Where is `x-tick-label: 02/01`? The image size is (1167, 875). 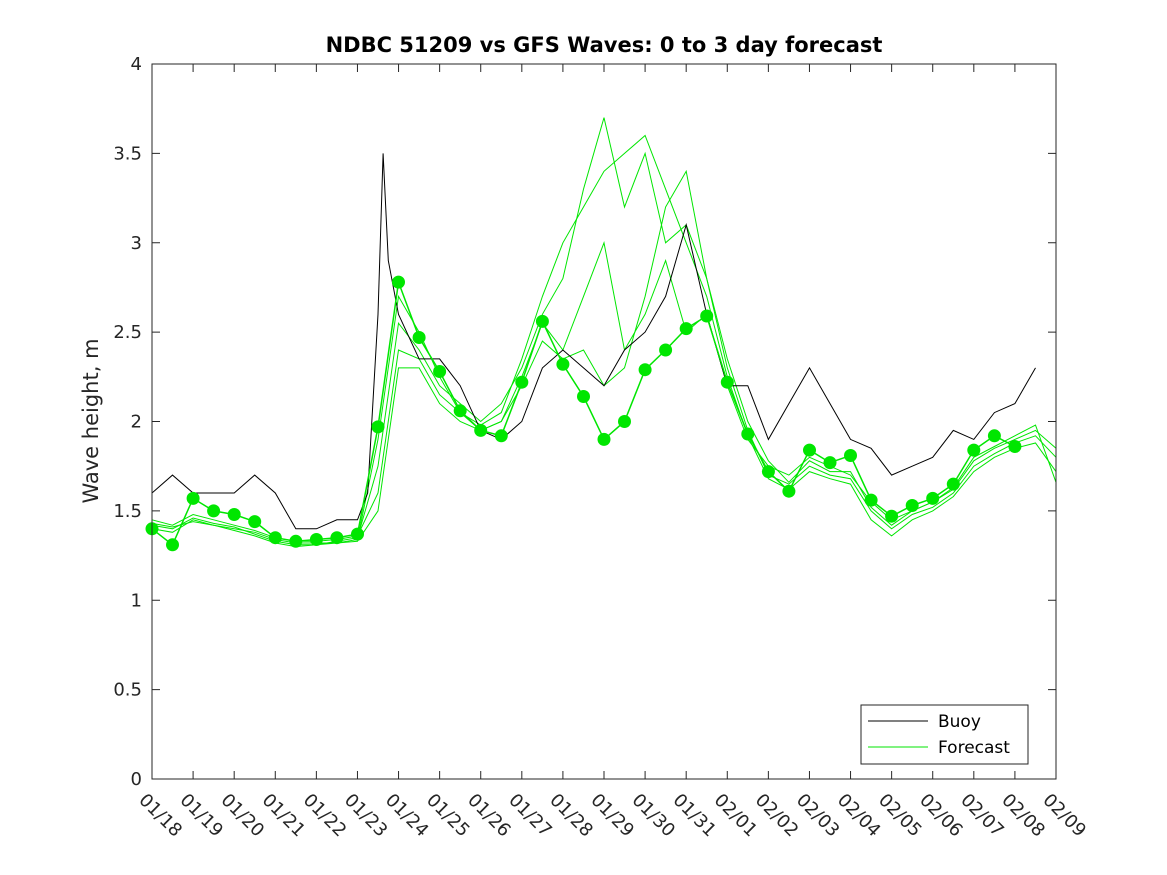 x-tick-label: 02/01 is located at coordinates (736, 816).